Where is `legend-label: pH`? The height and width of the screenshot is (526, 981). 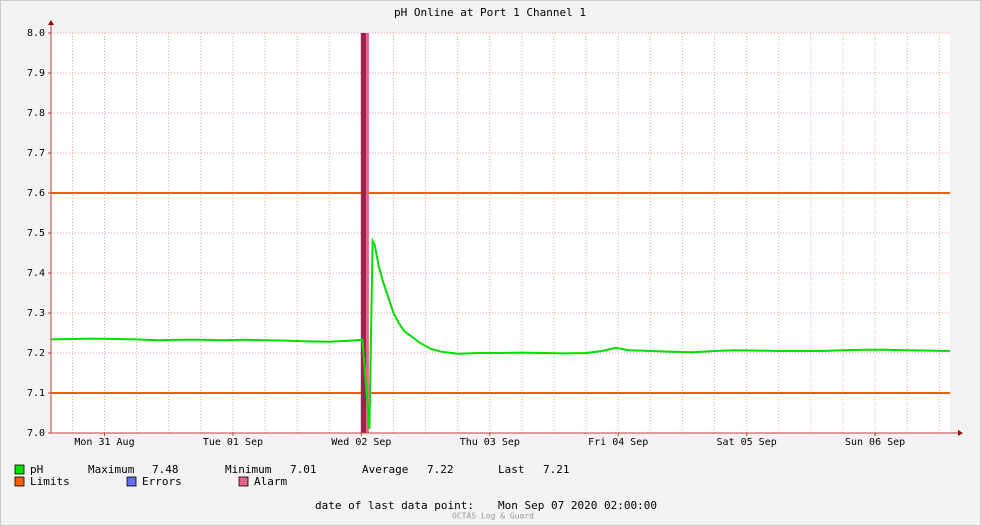
legend-label: pH is located at coordinates (36, 469).